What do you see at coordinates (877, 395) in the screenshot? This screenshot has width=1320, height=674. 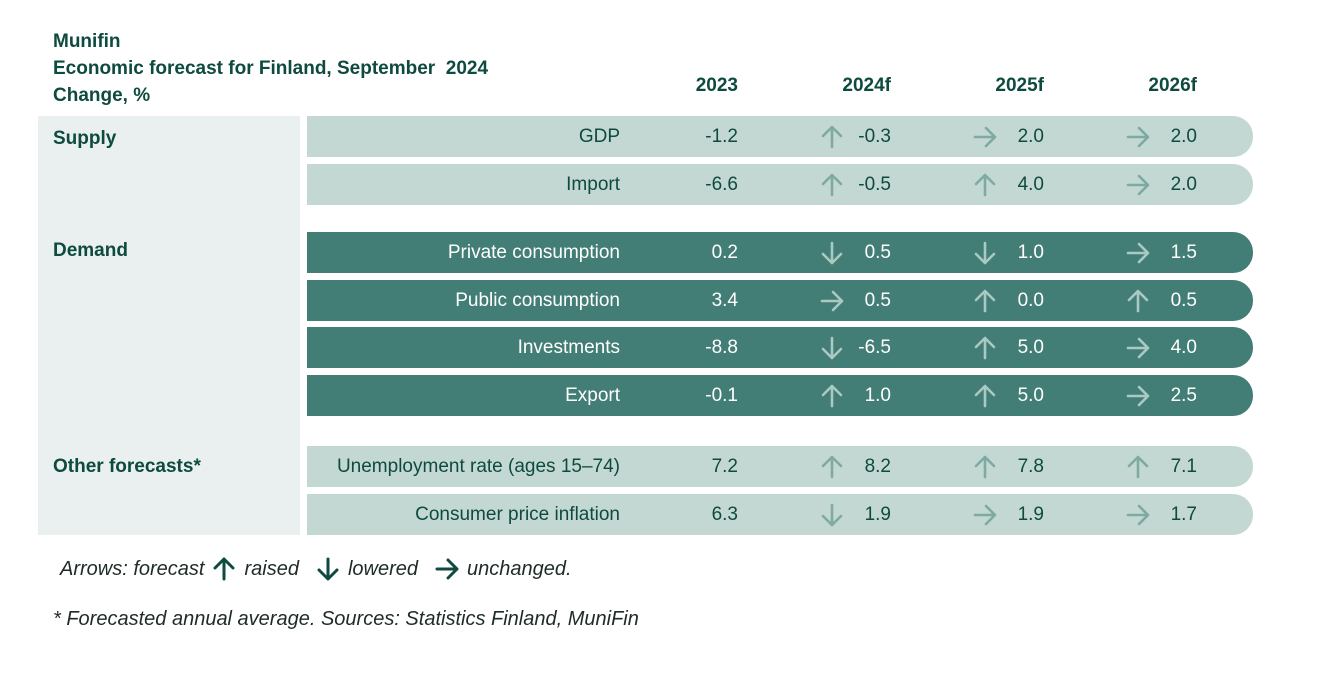 I see `value-cell-2024f: 1.0` at bounding box center [877, 395].